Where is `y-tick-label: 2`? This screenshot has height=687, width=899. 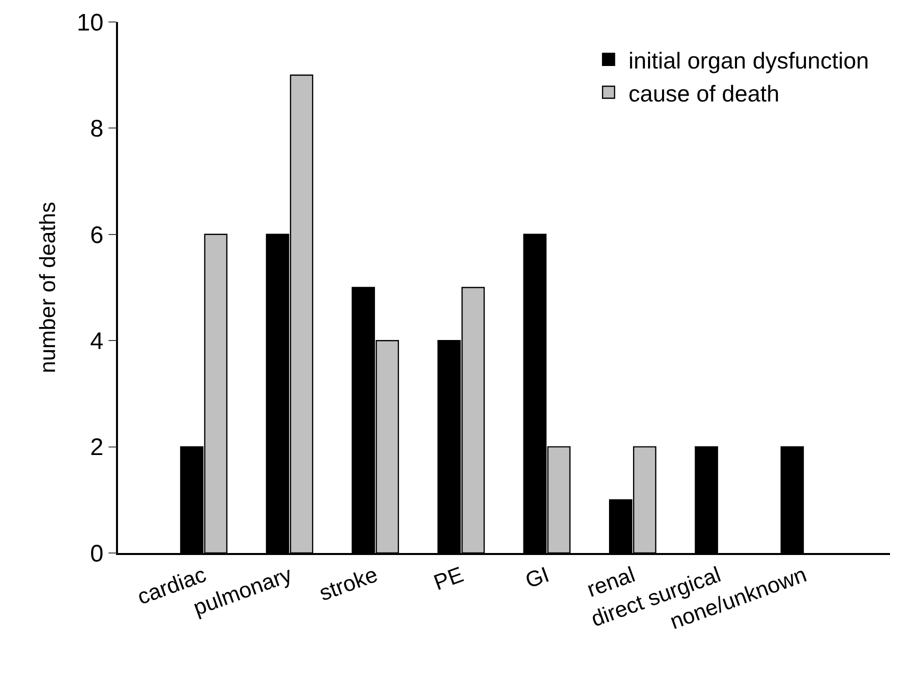
y-tick-label: 2 is located at coordinates (97, 448).